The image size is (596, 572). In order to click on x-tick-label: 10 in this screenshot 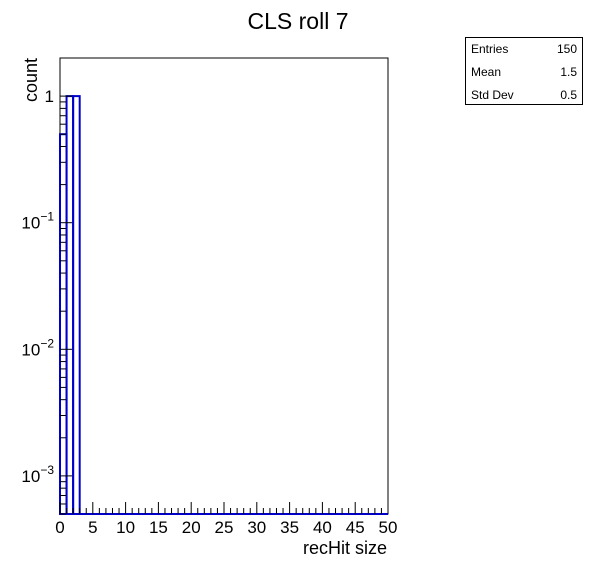, I will do `click(125, 527)`.